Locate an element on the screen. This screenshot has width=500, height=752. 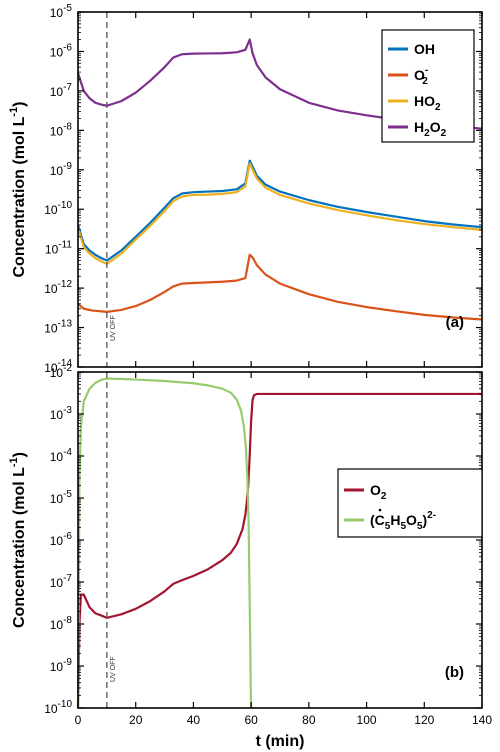
y-tick-label: 10⁻¹² is located at coordinates (58, 287).